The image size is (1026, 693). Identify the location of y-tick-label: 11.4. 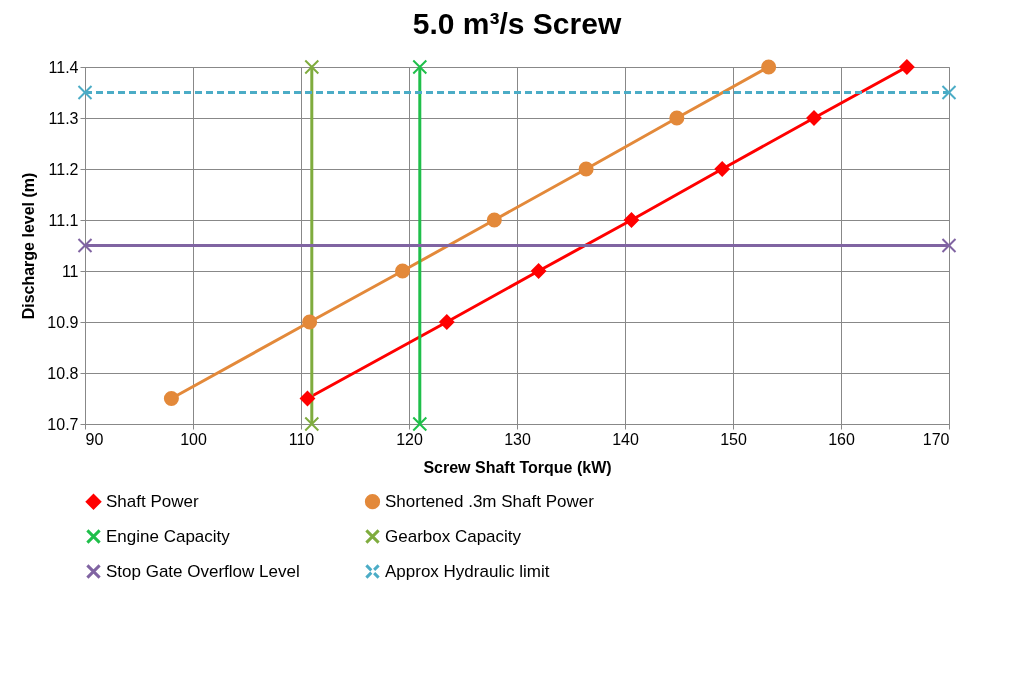
(63, 67).